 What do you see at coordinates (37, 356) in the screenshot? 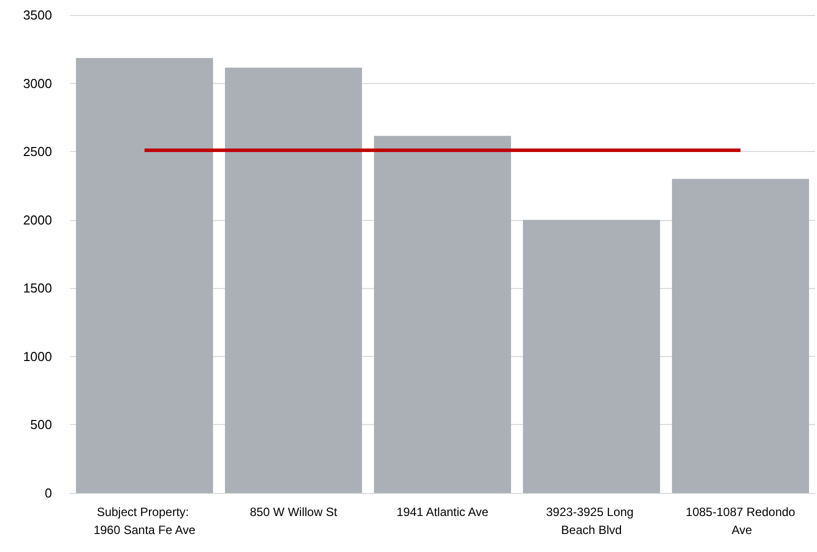
I see `y-tick-label: 1000` at bounding box center [37, 356].